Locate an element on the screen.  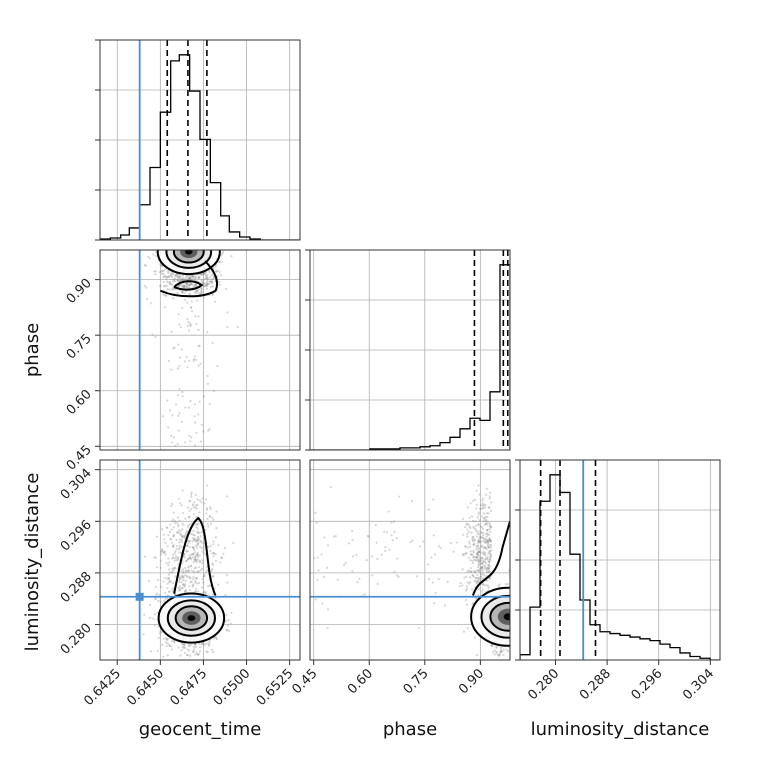
panel-frame is located at coordinates (410, 560).